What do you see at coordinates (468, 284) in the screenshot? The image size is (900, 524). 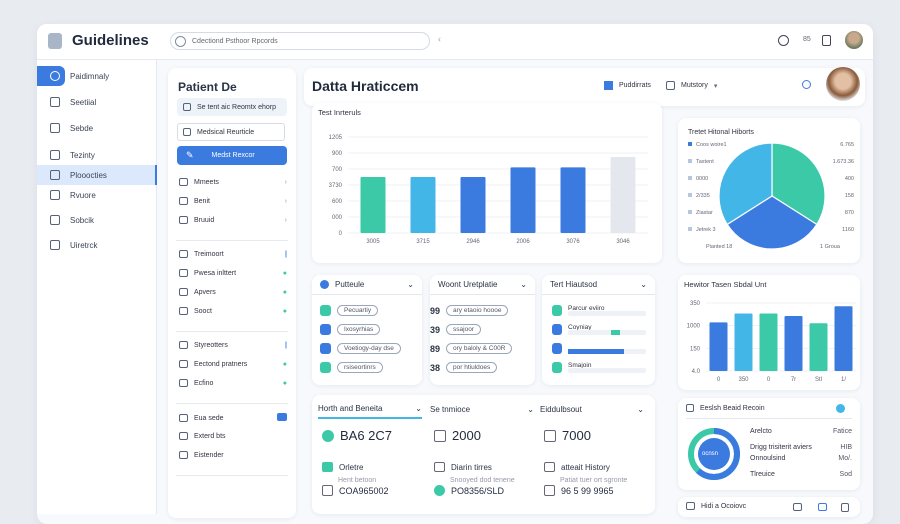 I see `card-title: Woont Uretplatie` at bounding box center [468, 284].